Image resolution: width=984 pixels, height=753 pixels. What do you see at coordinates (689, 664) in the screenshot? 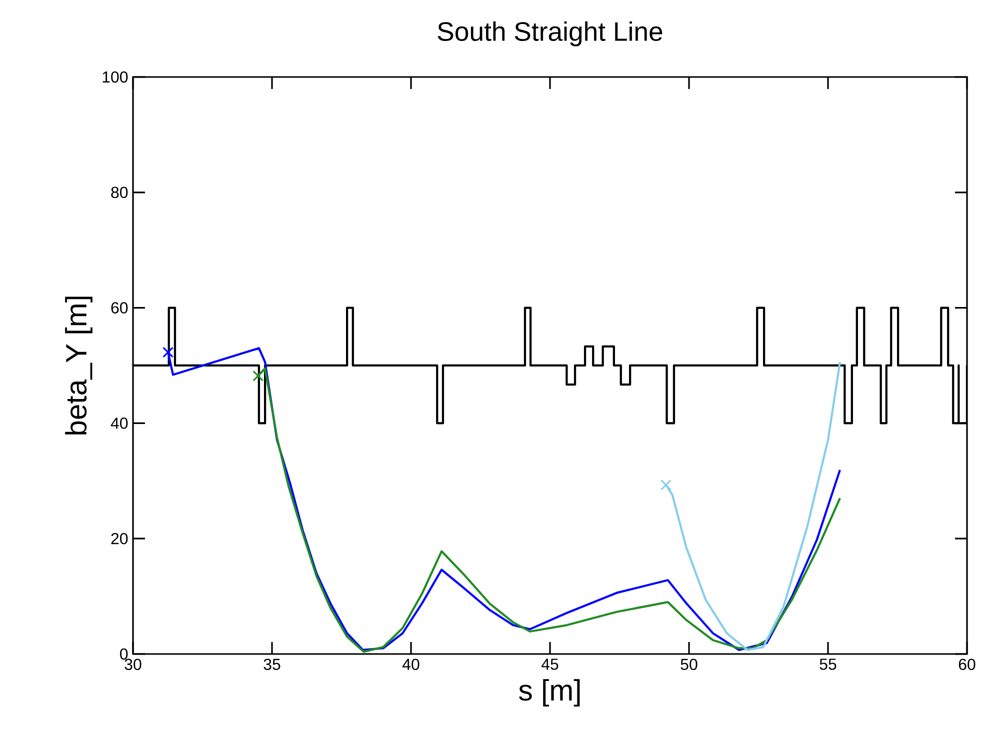
I see `x-tick-label: 50` at bounding box center [689, 664].